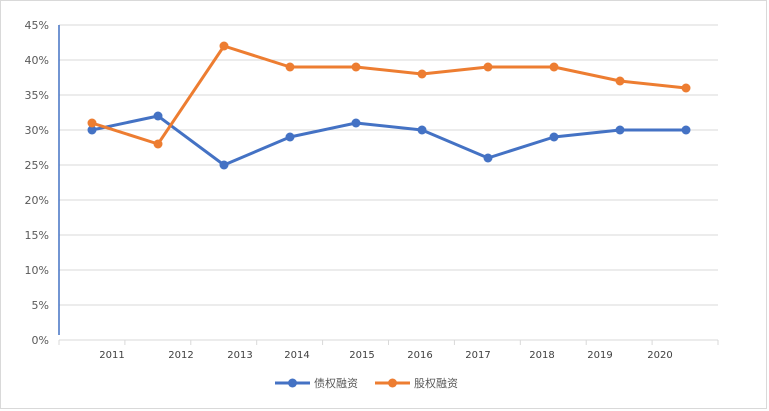  I want to click on x-tick-label: 2012, so click(180, 355).